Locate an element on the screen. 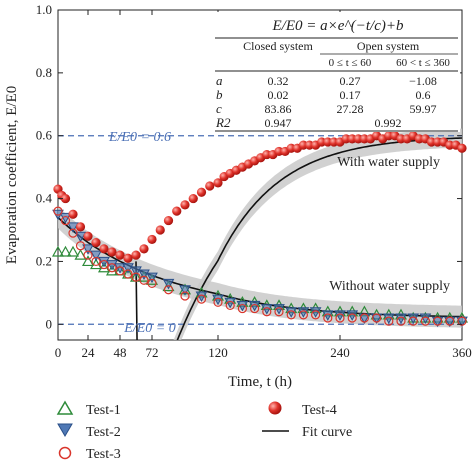  header-range-1: 0 ≤ t ≤ 60 is located at coordinates (350, 63).